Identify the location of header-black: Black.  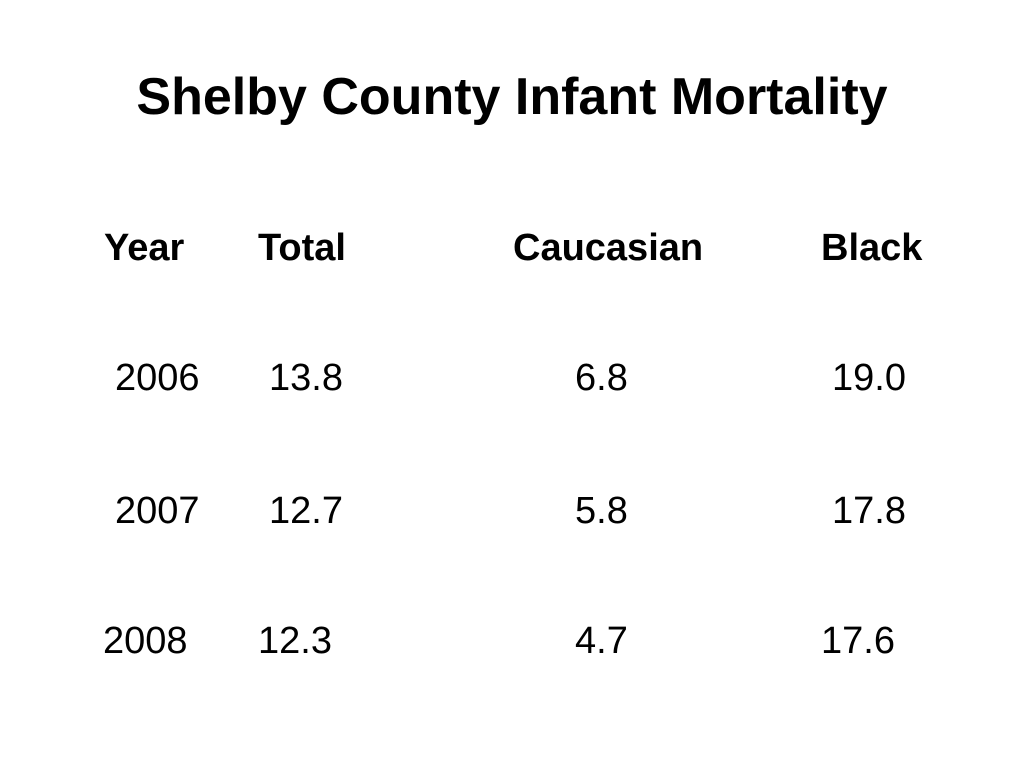
(872, 248).